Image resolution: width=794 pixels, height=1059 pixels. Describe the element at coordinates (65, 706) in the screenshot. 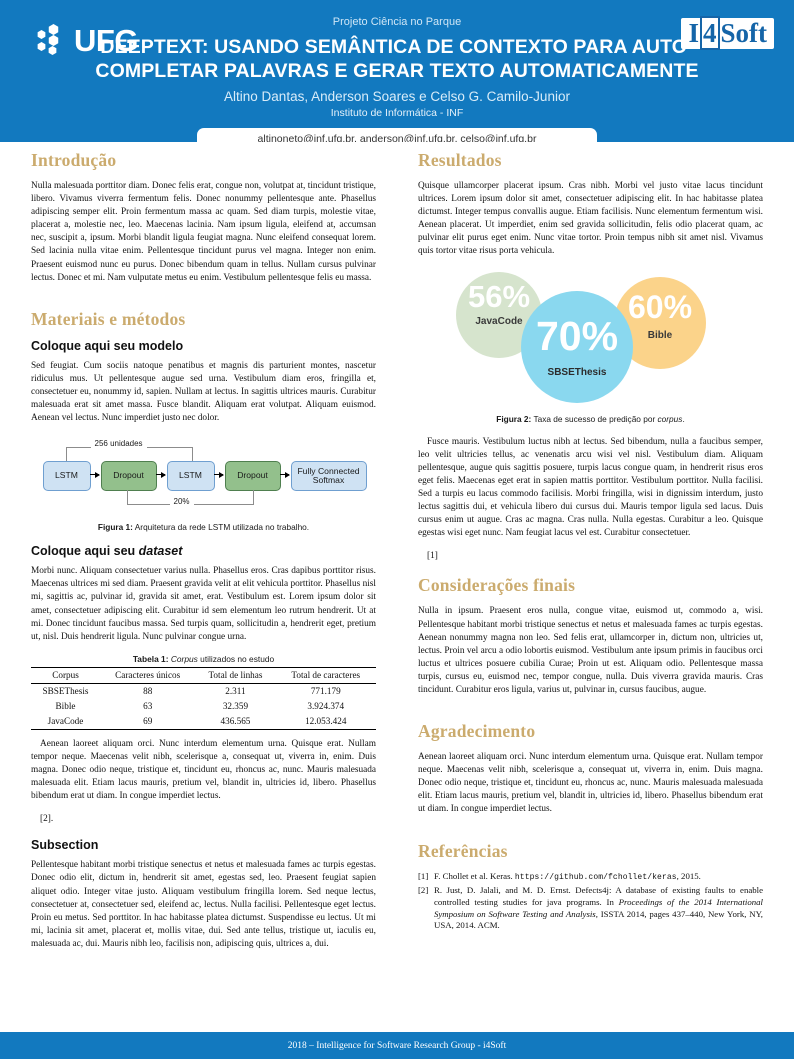

I see `cell-corpus: Bible` at that location.